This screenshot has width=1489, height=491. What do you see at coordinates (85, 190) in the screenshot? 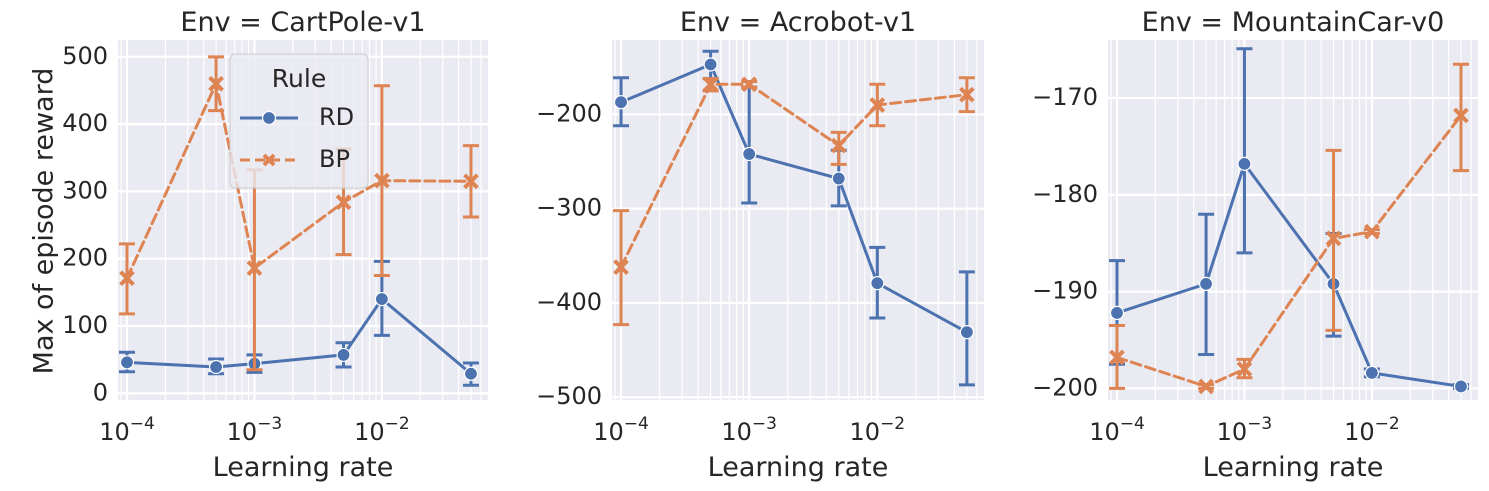
I see `y-tick-label: 300` at bounding box center [85, 190].